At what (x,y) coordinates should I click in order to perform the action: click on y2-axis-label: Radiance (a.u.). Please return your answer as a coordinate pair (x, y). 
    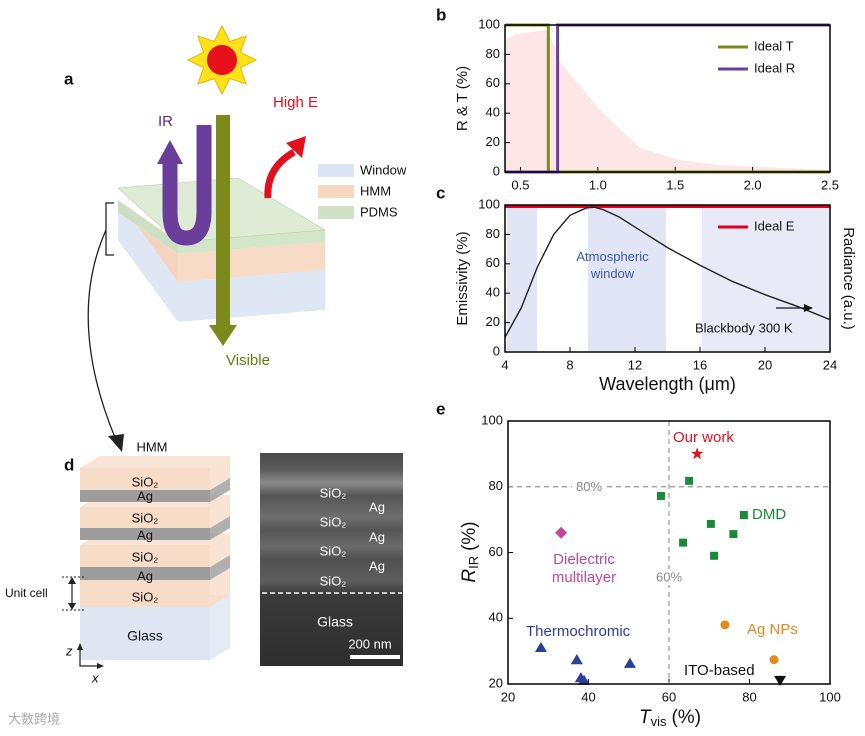
    Looking at the image, I should click on (848, 278).